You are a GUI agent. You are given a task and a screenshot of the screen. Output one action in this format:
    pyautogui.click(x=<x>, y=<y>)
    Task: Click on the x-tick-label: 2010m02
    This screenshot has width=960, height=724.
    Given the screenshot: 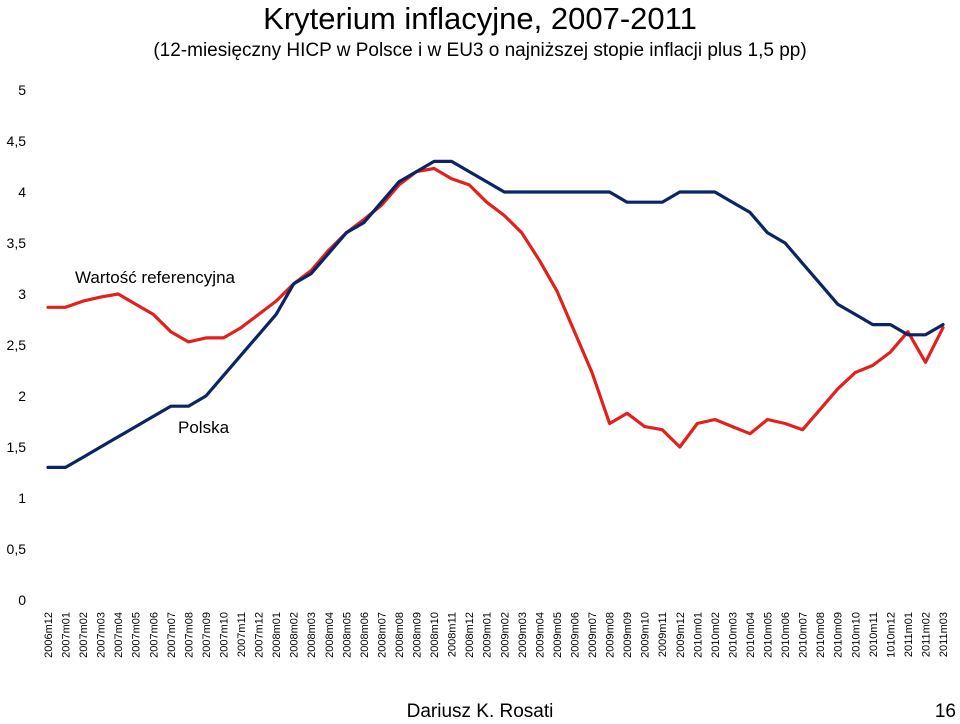 What is the action you would take?
    pyautogui.click(x=716, y=635)
    